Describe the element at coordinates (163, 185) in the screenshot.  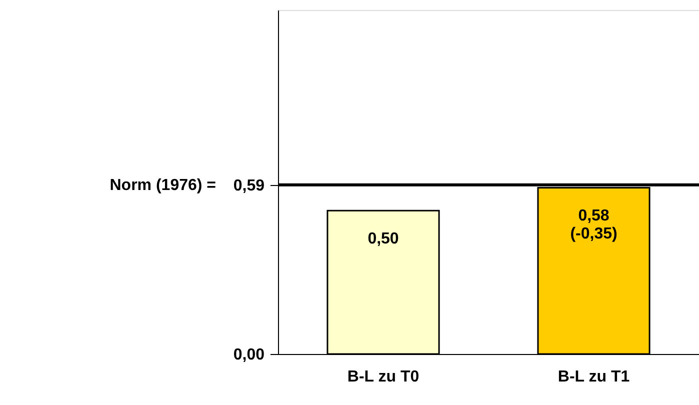
I see `ref-line-label: Norm (1976) =` at that location.